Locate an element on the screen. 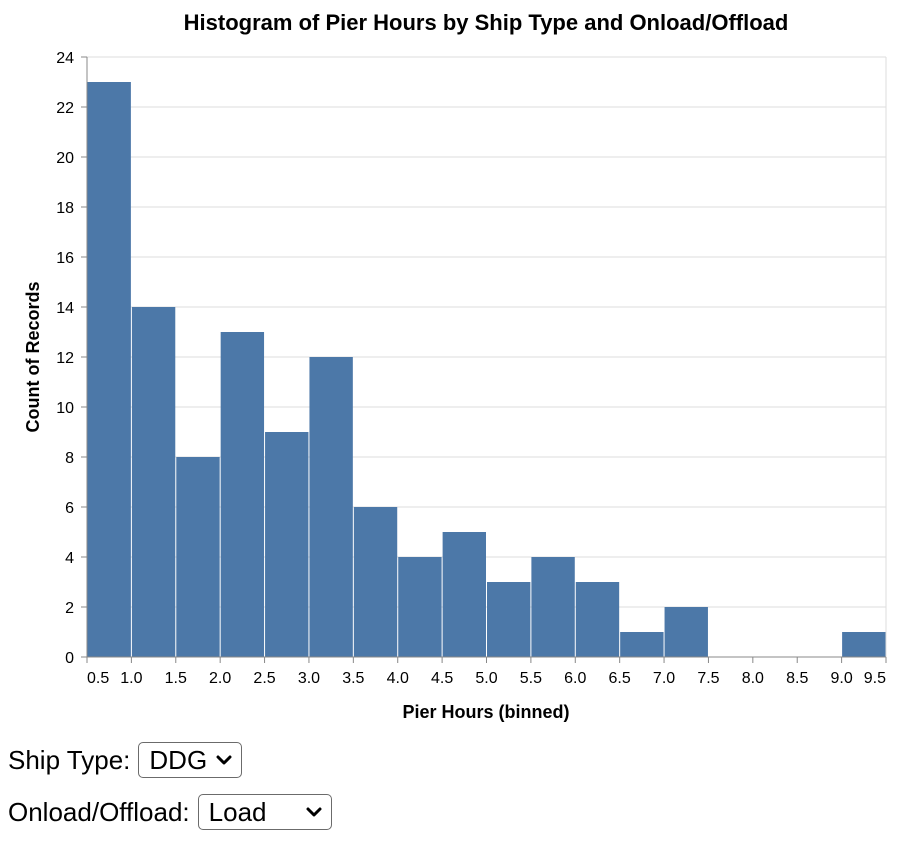 This screenshot has height=844, width=904. x-tick-label: 9.5 is located at coordinates (875, 678).